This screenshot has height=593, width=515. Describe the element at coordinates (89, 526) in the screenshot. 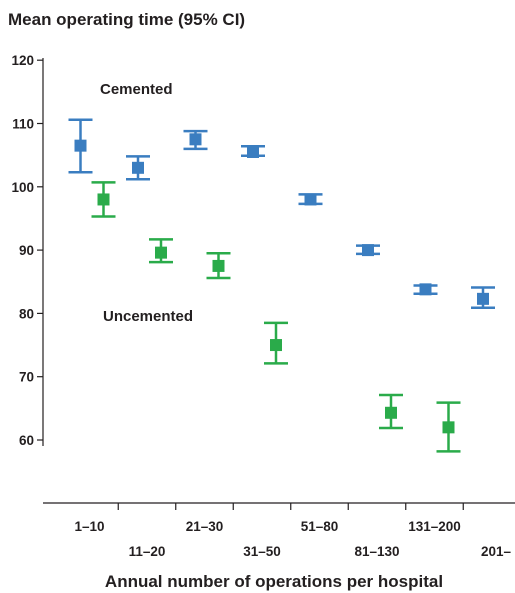

I see `x-tick-label: 1–10` at that location.